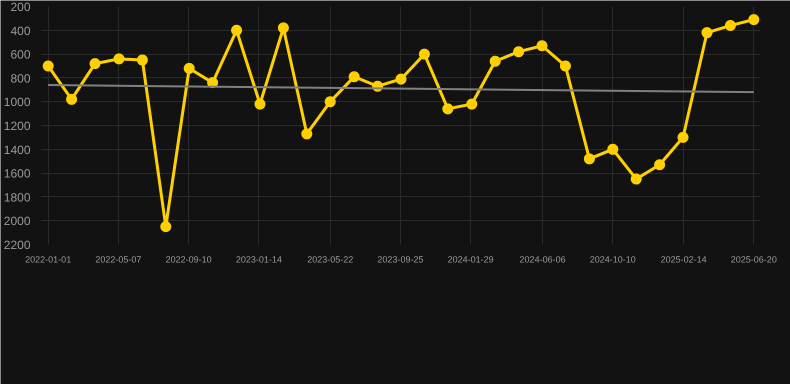 The image size is (790, 384). What do you see at coordinates (471, 259) in the screenshot?
I see `x-tick-label: 2024-01-29` at bounding box center [471, 259].